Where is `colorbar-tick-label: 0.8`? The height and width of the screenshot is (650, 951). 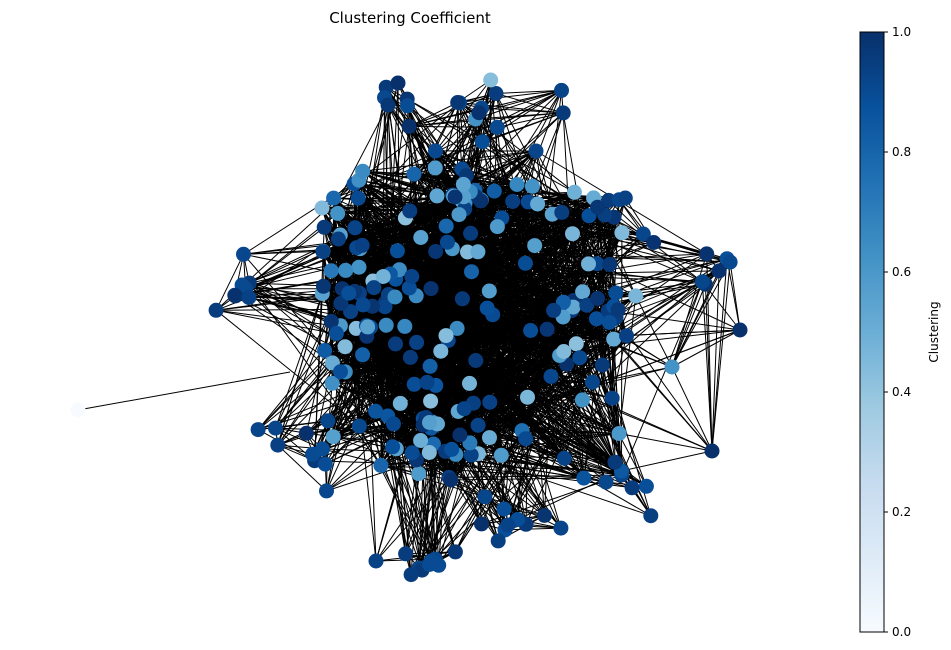 colorbar-tick-label: 0.8 is located at coordinates (901, 152).